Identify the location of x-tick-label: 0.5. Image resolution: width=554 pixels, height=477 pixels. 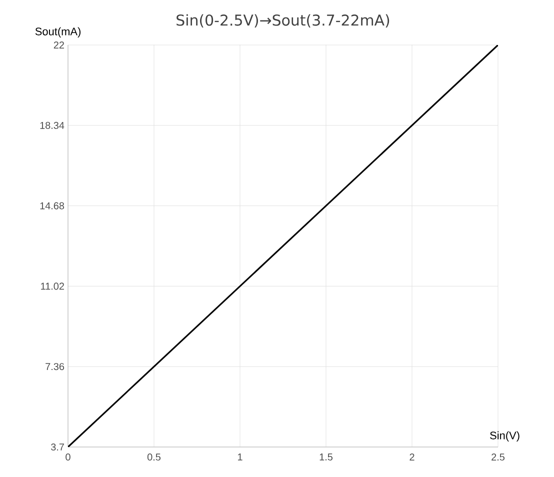
(154, 457).